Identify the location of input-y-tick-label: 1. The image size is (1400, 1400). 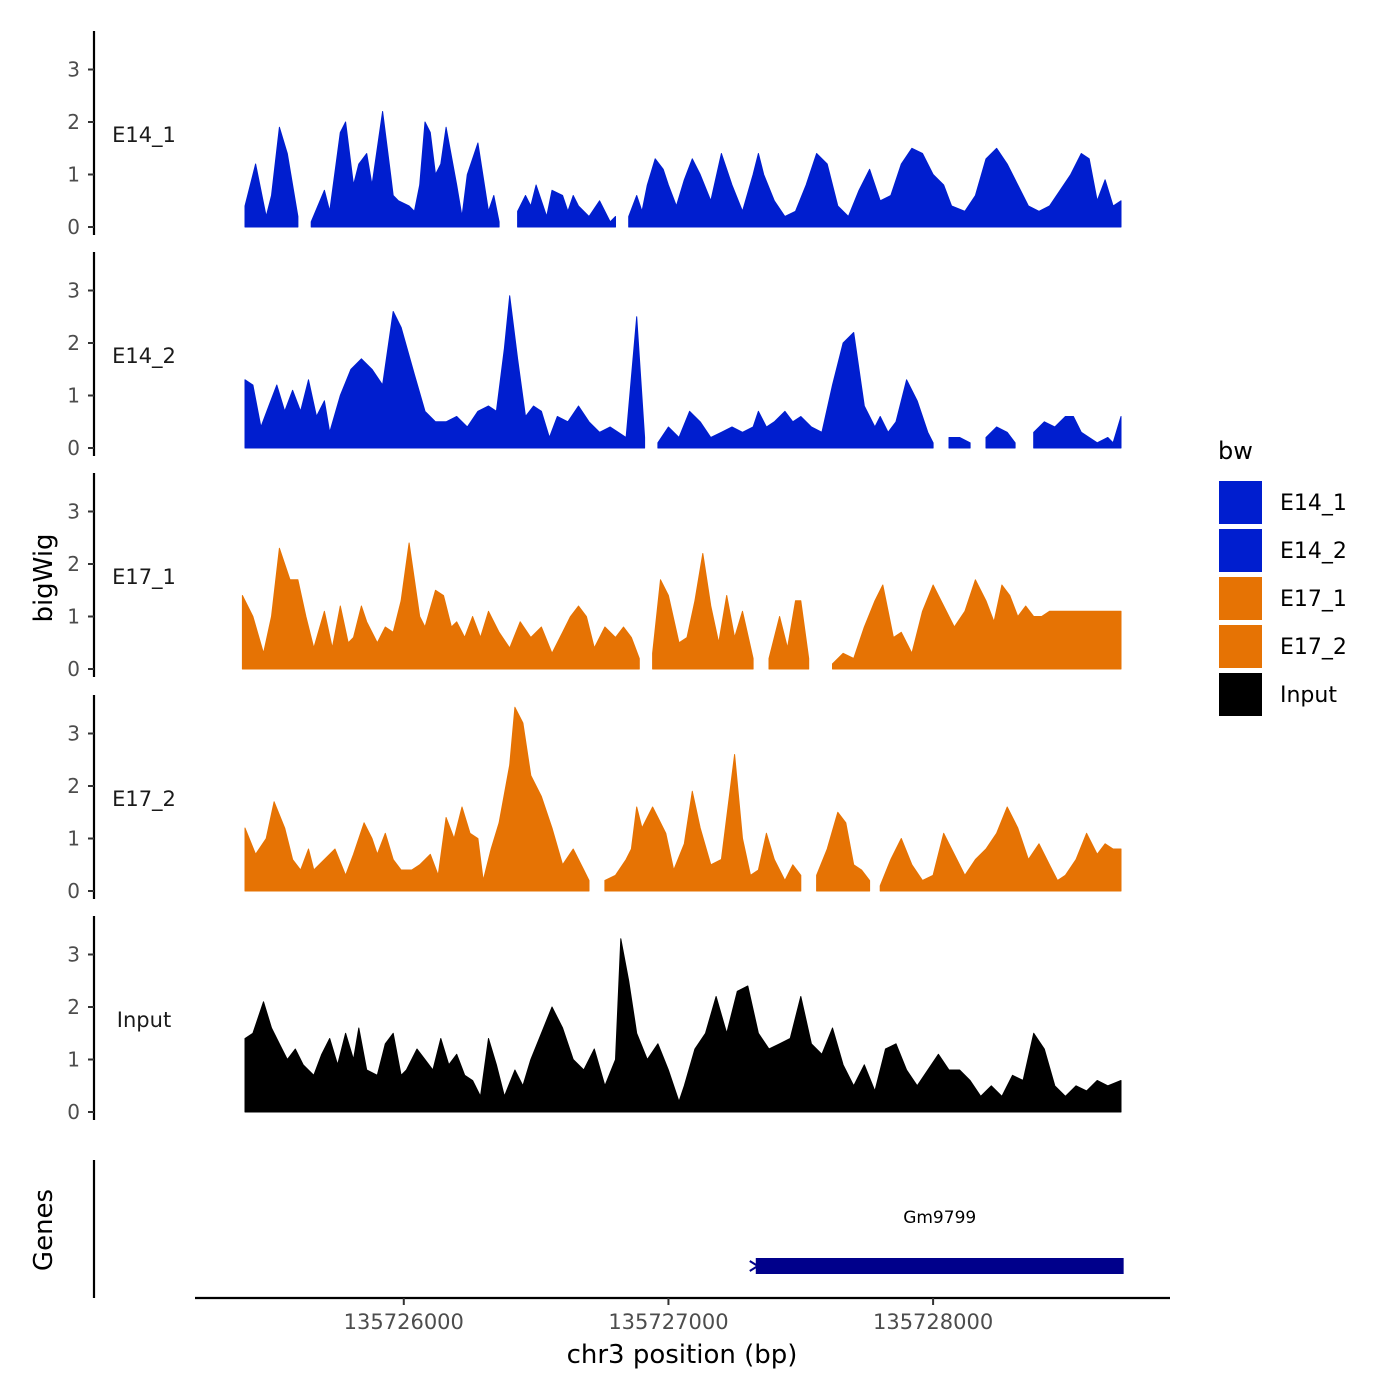
(73, 1060).